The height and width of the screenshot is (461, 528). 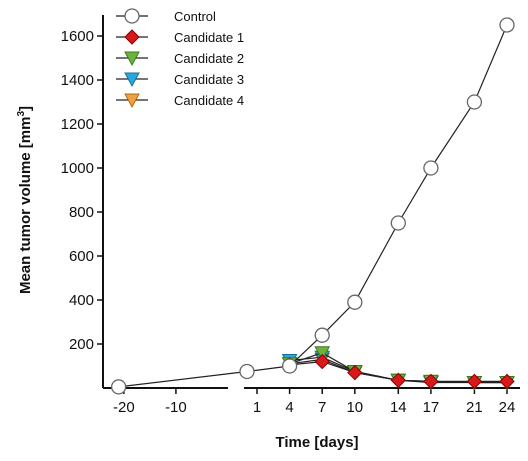 I want to click on legend-item: Candidate 4, so click(x=180, y=101).